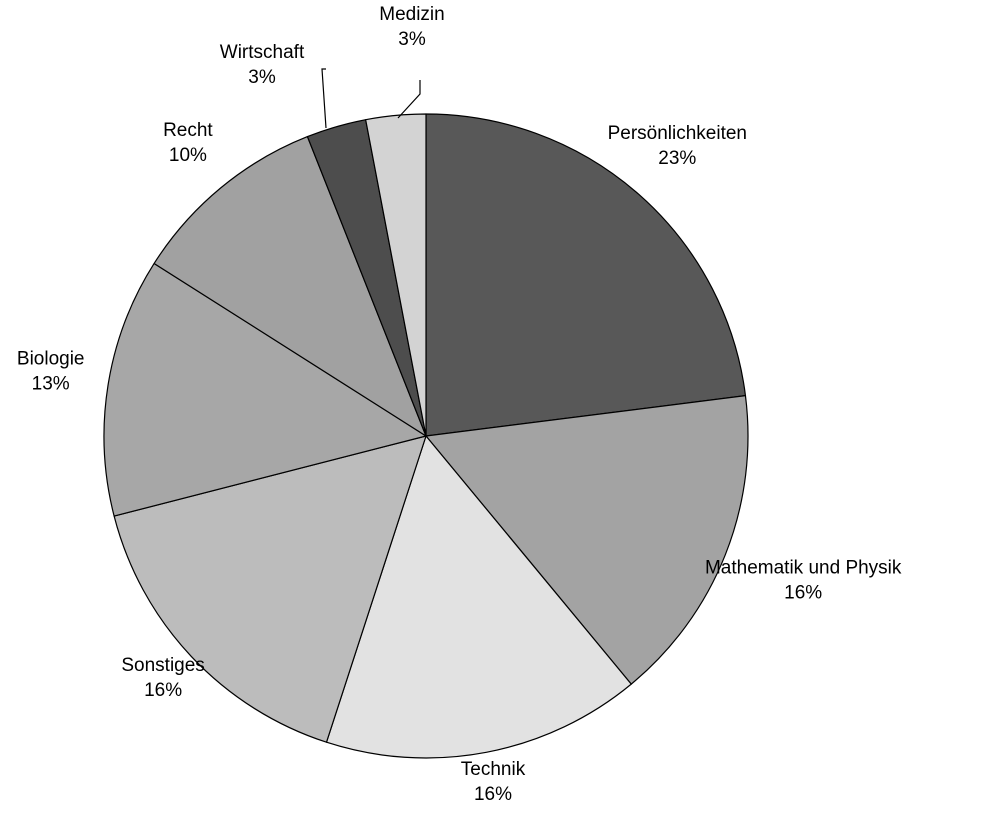 Image resolution: width=988 pixels, height=818 pixels. What do you see at coordinates (162, 665) in the screenshot?
I see `slice-name-sonstiges: Sonstiges` at bounding box center [162, 665].